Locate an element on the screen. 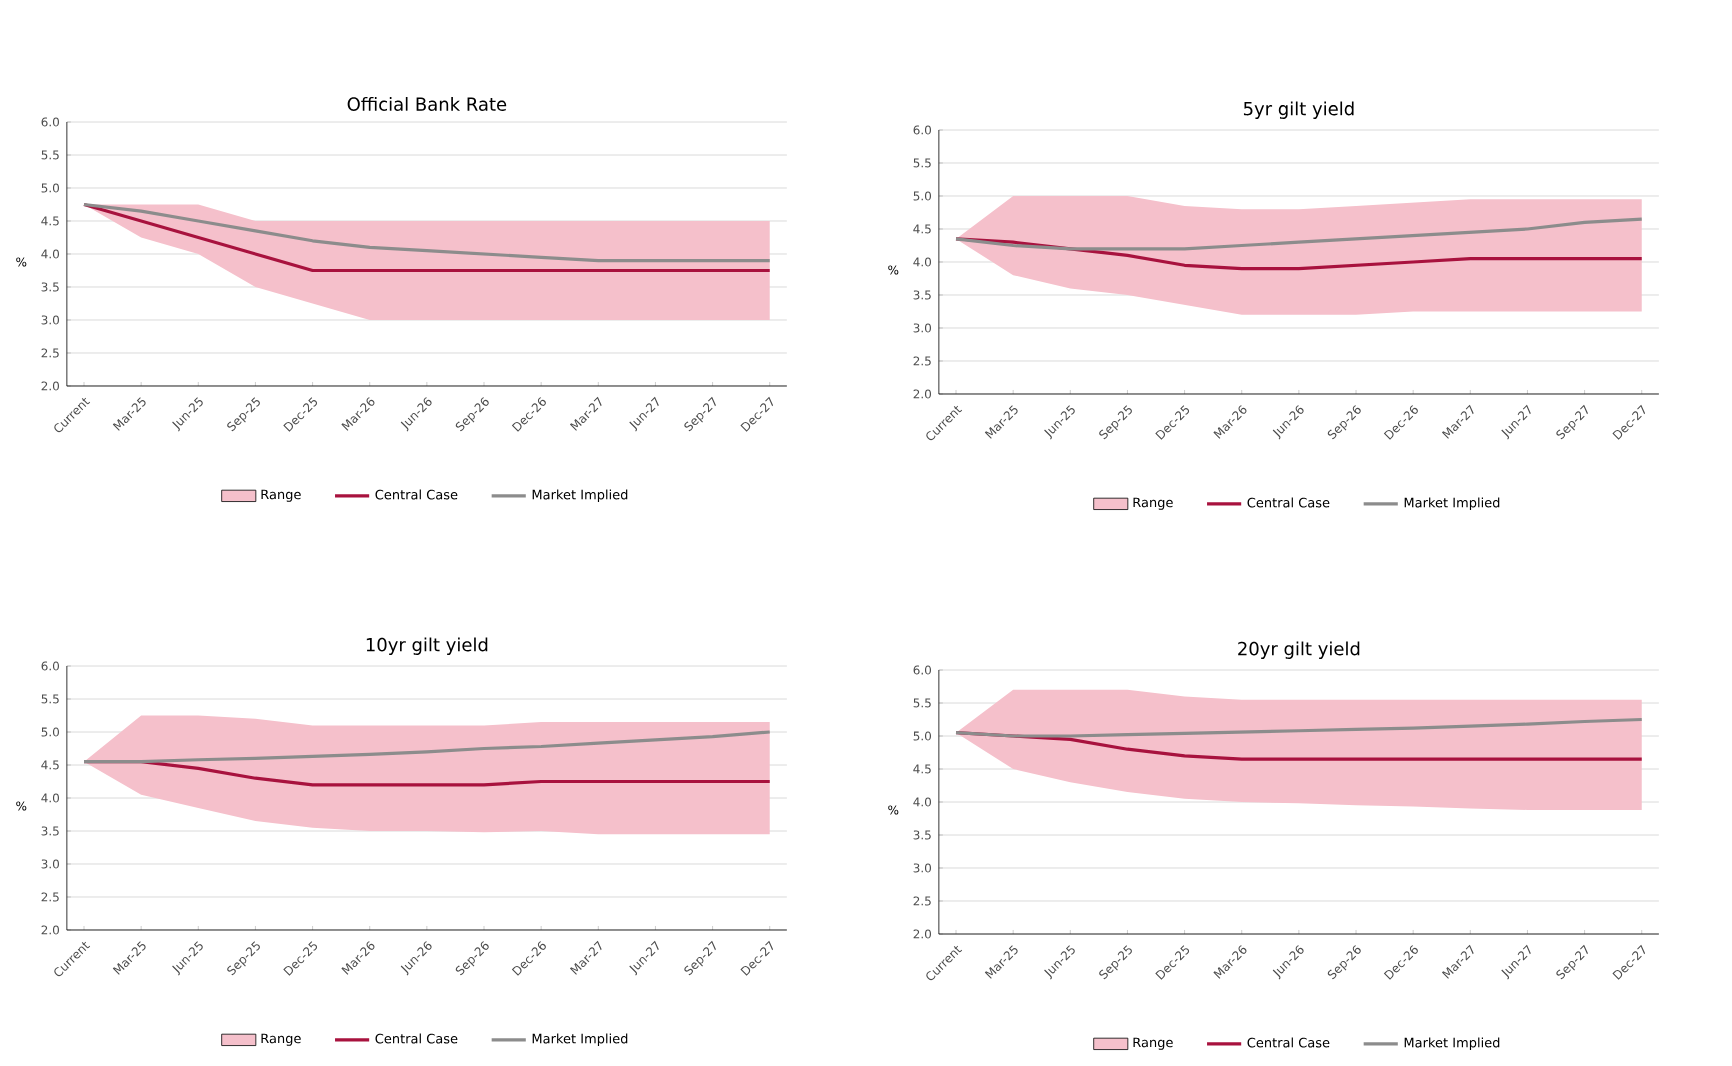 The width and height of the screenshot is (1732, 1066). chart-title: Official Bank Rate is located at coordinates (427, 104).